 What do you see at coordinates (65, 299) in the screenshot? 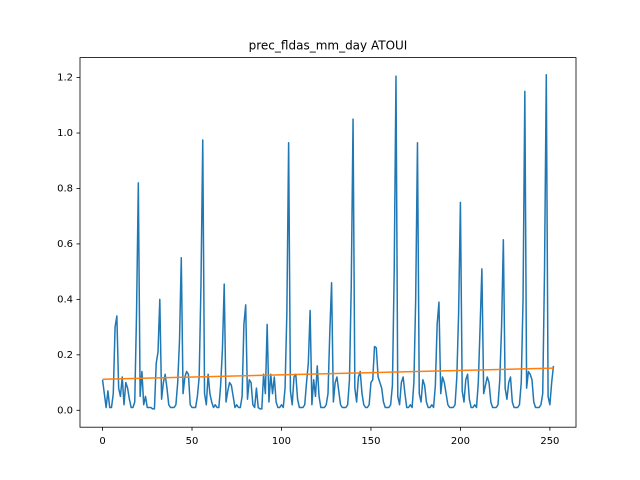
I see `y-tick-label: 0.4` at bounding box center [65, 299].